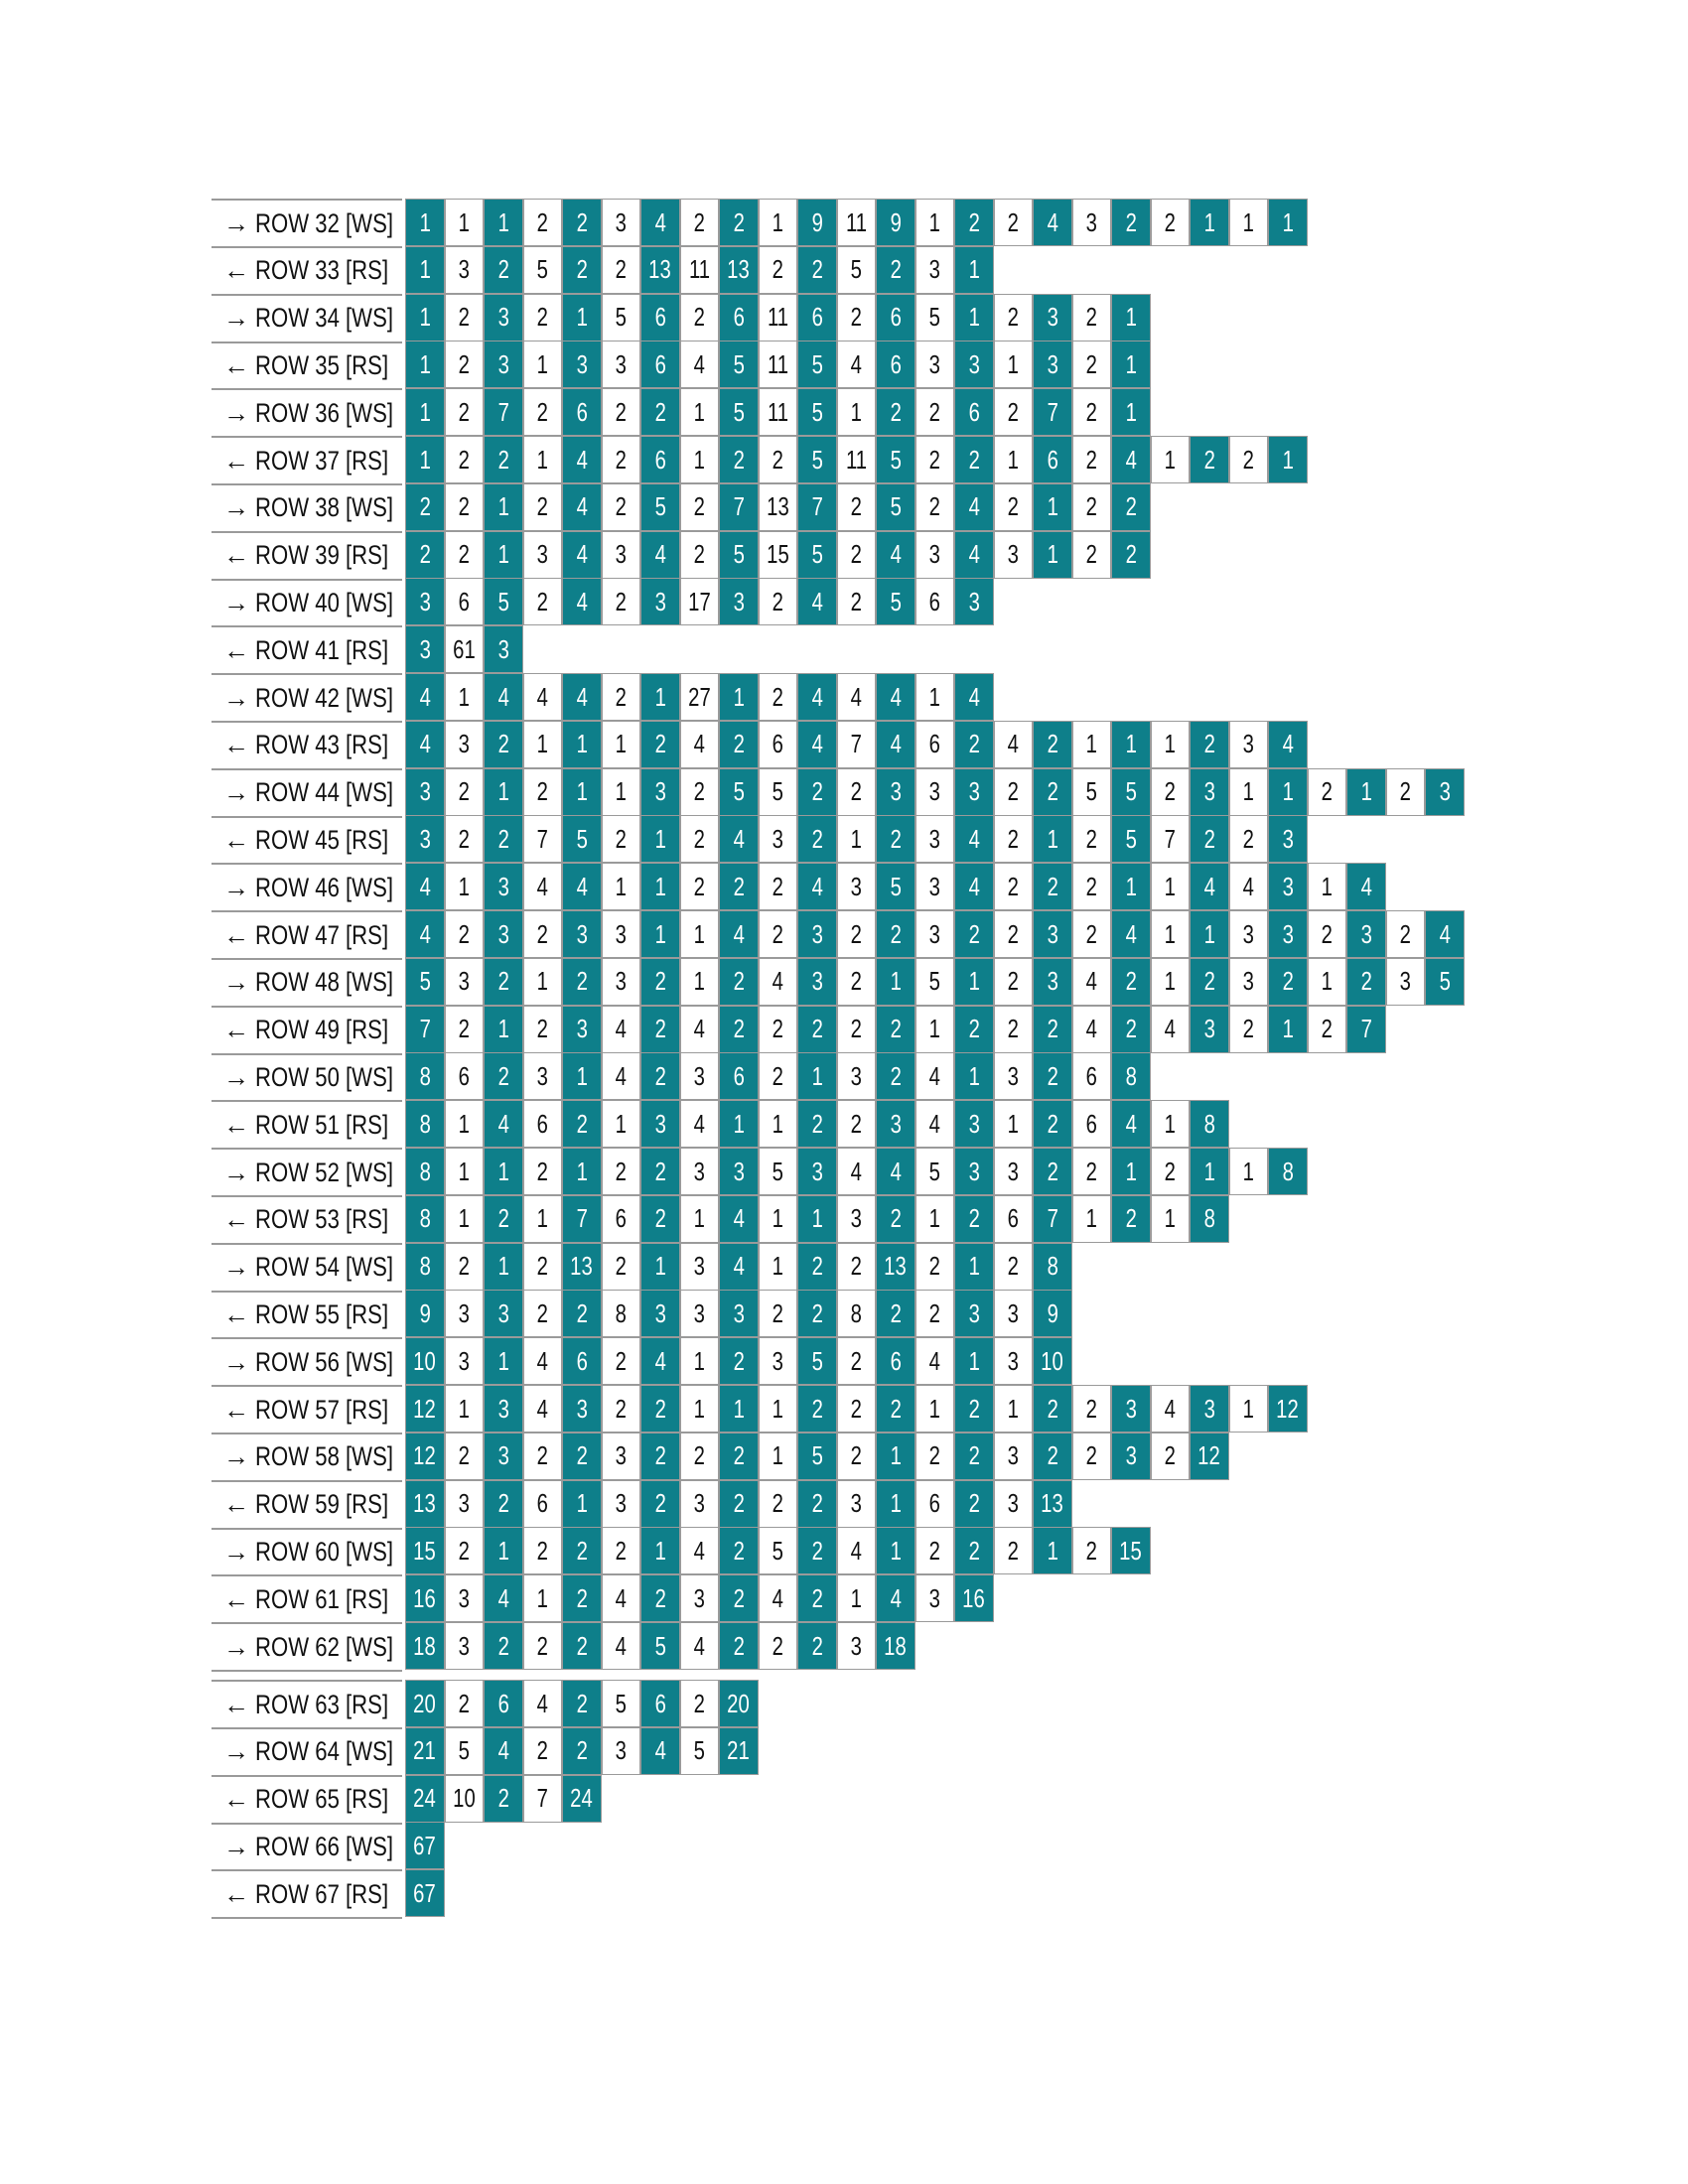 The image size is (1688, 2184). Describe the element at coordinates (324, 412) in the screenshot. I see `row-label-text: ROW 36 [WS]` at that location.